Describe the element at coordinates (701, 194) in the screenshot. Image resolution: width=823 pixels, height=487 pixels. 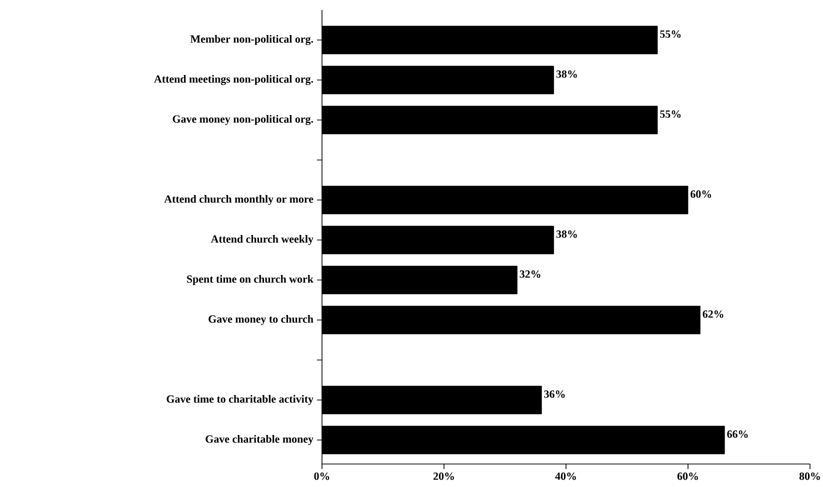
I see `data-label: 60%` at that location.